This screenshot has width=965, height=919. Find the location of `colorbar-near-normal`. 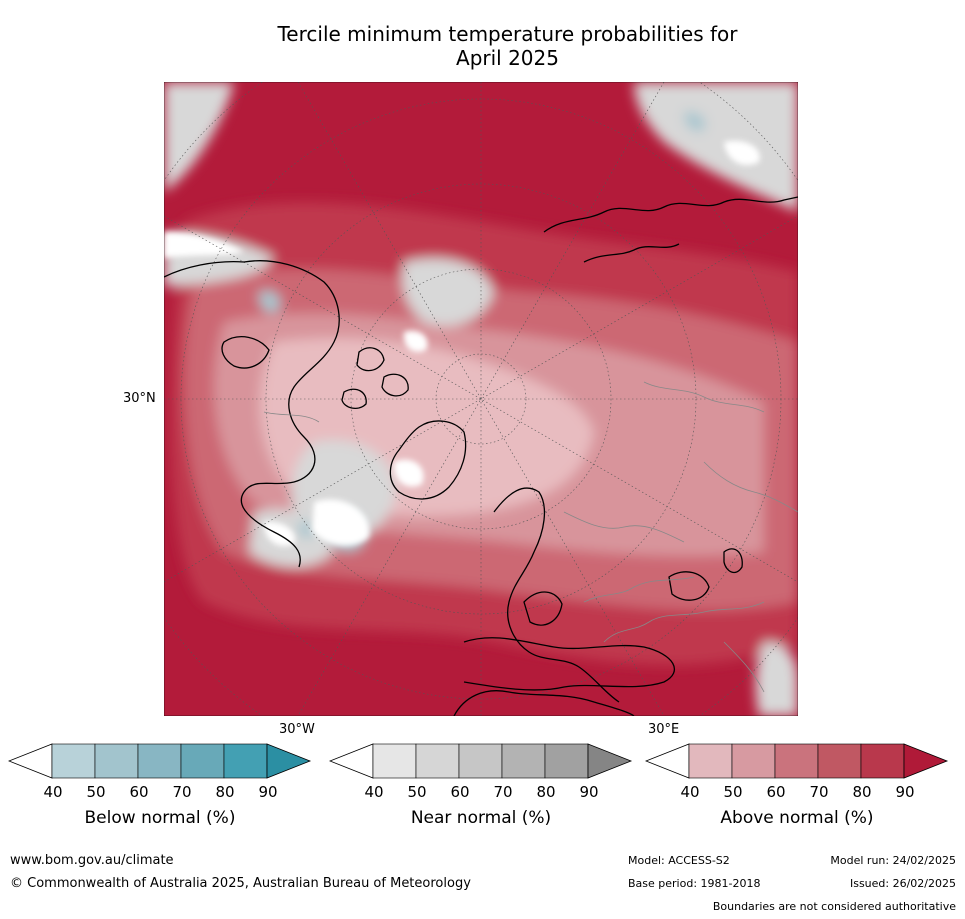

colorbar-near-normal is located at coordinates (481, 763).